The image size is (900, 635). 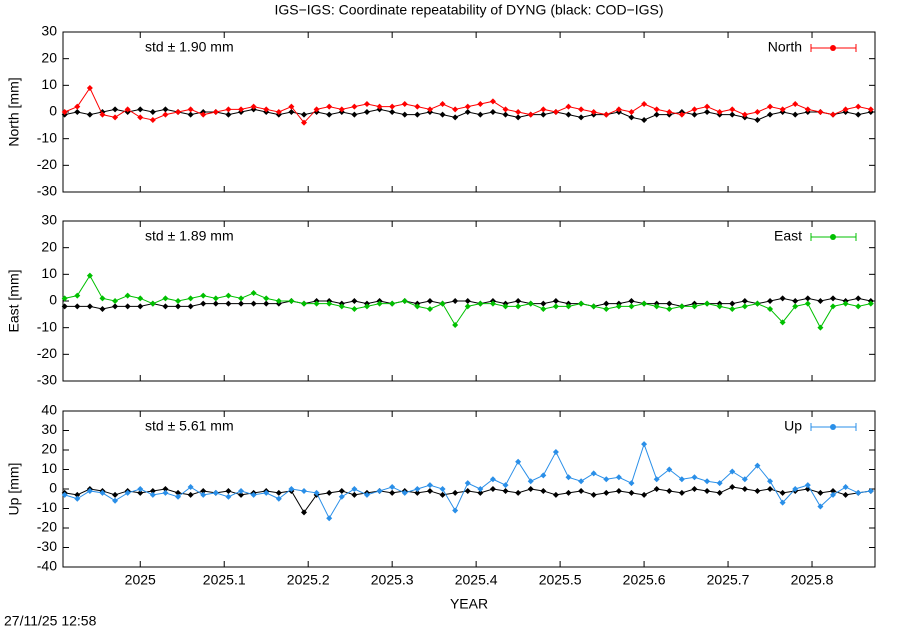 I want to click on x-tick-label: 2025.8, so click(x=812, y=580).